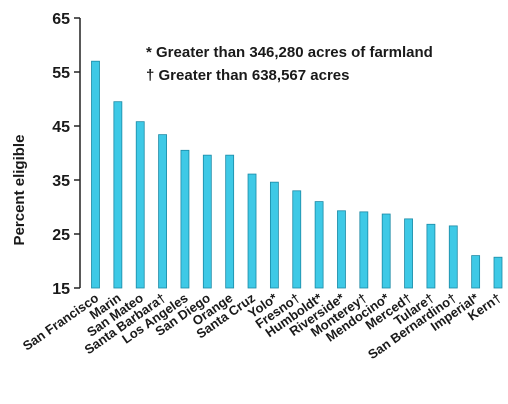 This screenshot has width=508, height=404. What do you see at coordinates (61, 127) in the screenshot?
I see `y-tick-label: 45` at bounding box center [61, 127].